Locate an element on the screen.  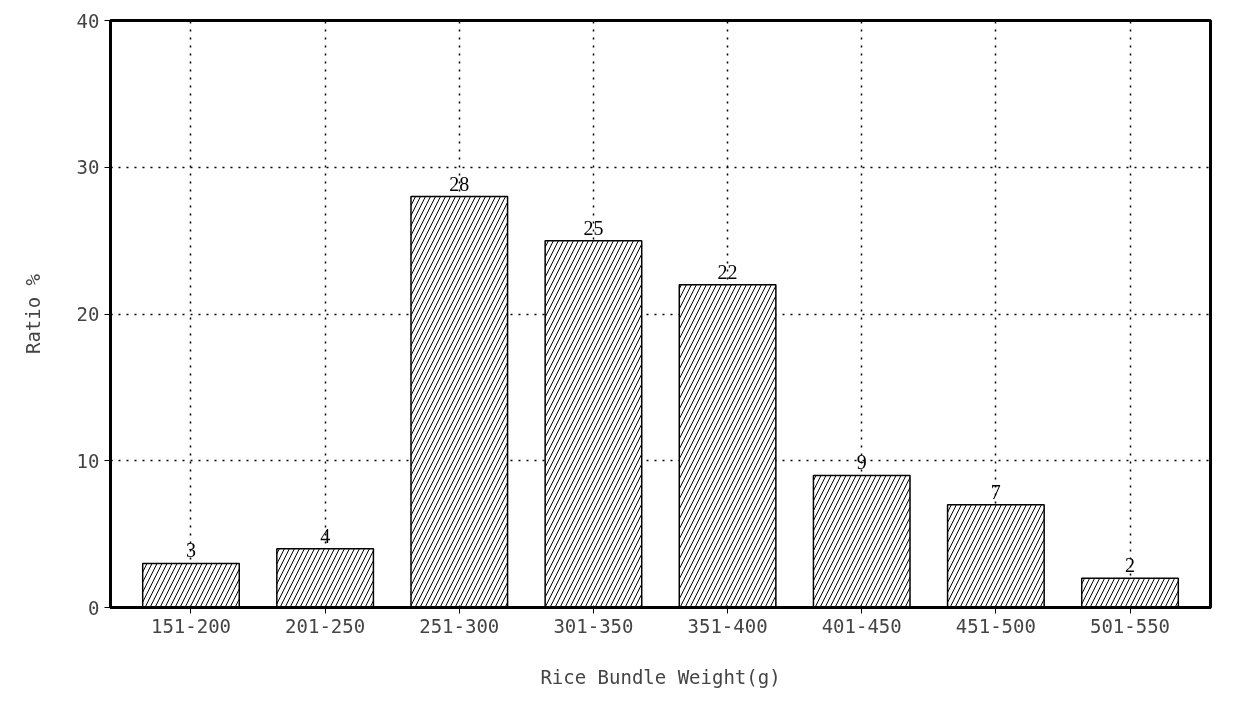
x-tick-label: 251-300 is located at coordinates (459, 625).